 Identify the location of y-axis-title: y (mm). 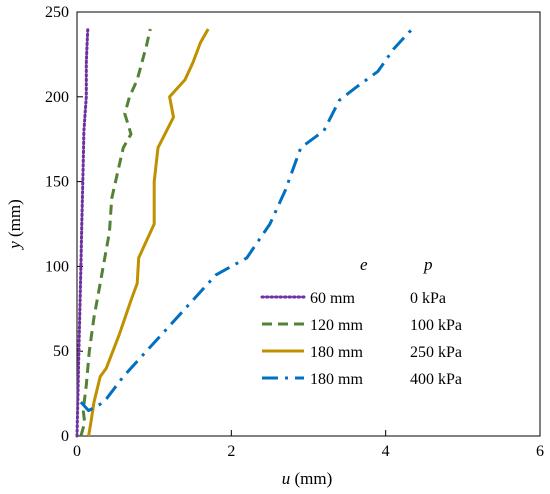
(14, 225).